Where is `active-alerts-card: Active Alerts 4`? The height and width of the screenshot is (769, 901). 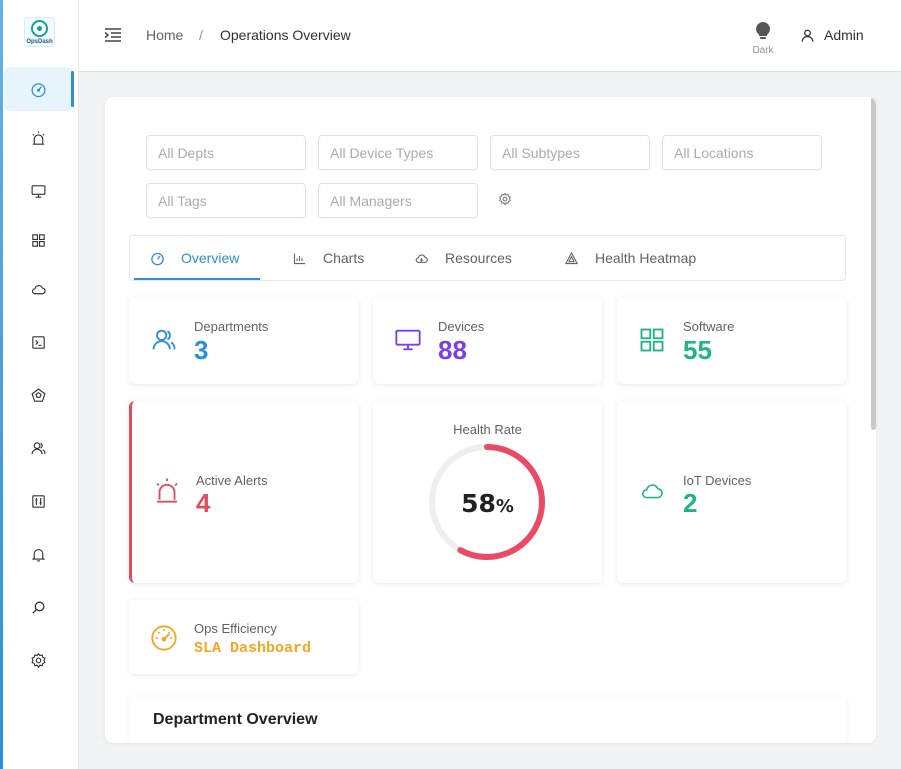
active-alerts-card: Active Alerts 4 is located at coordinates (243, 492).